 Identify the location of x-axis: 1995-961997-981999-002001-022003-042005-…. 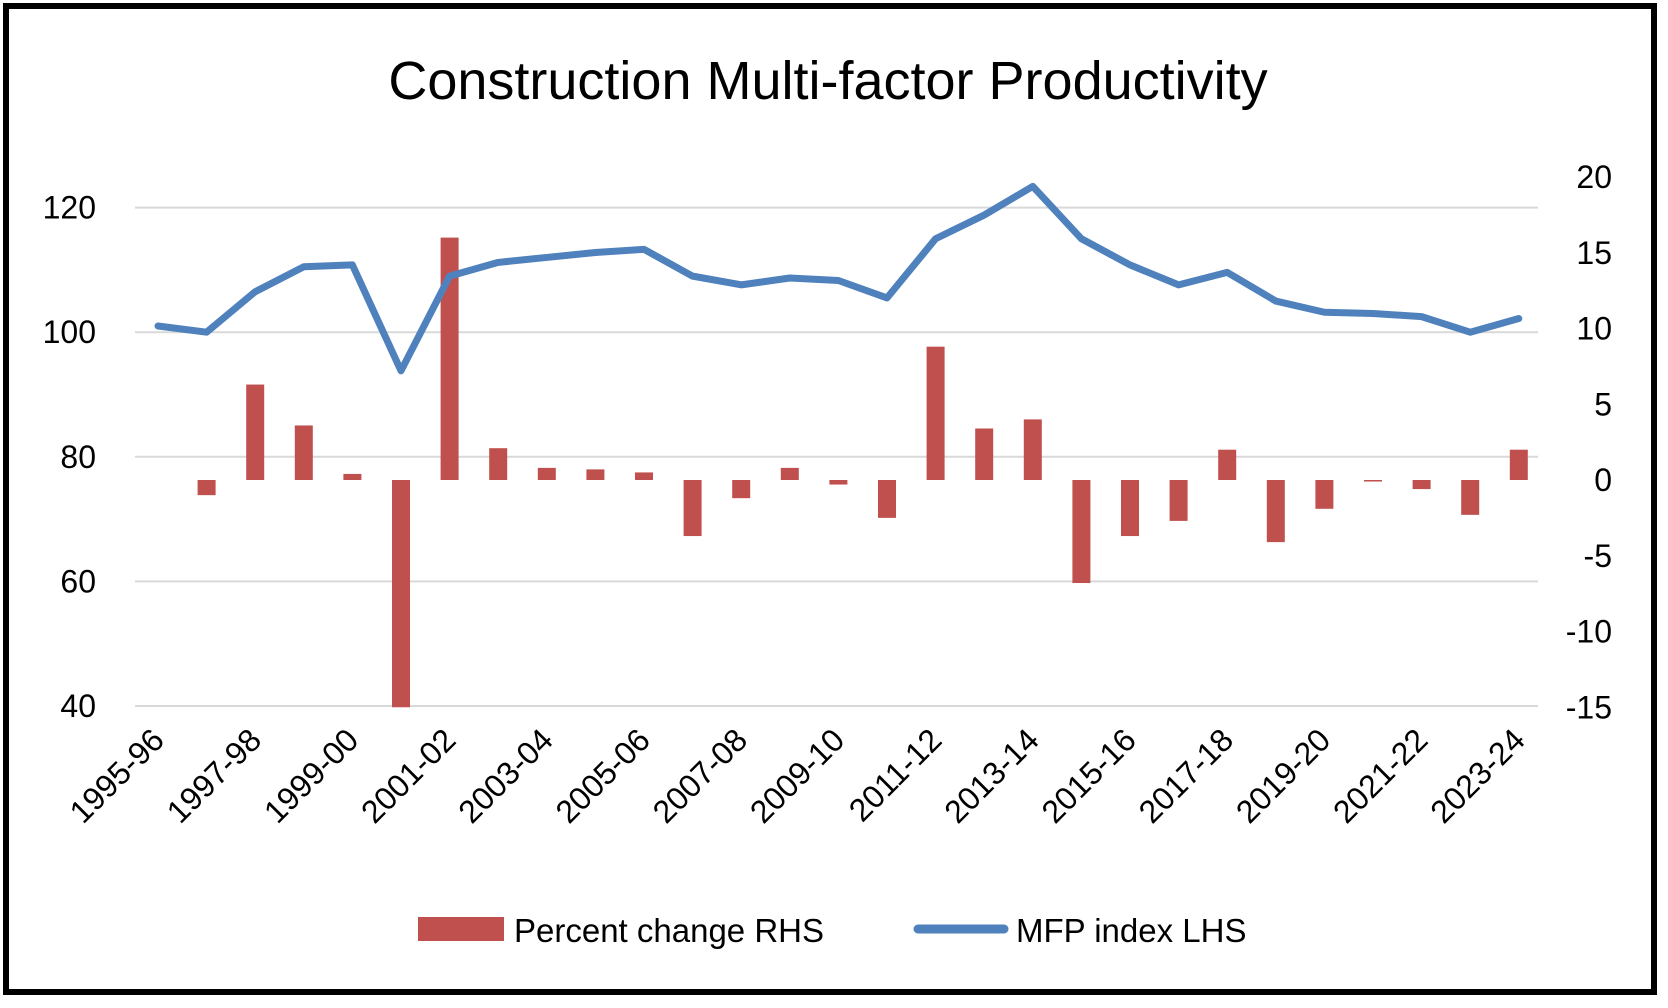
(796, 775).